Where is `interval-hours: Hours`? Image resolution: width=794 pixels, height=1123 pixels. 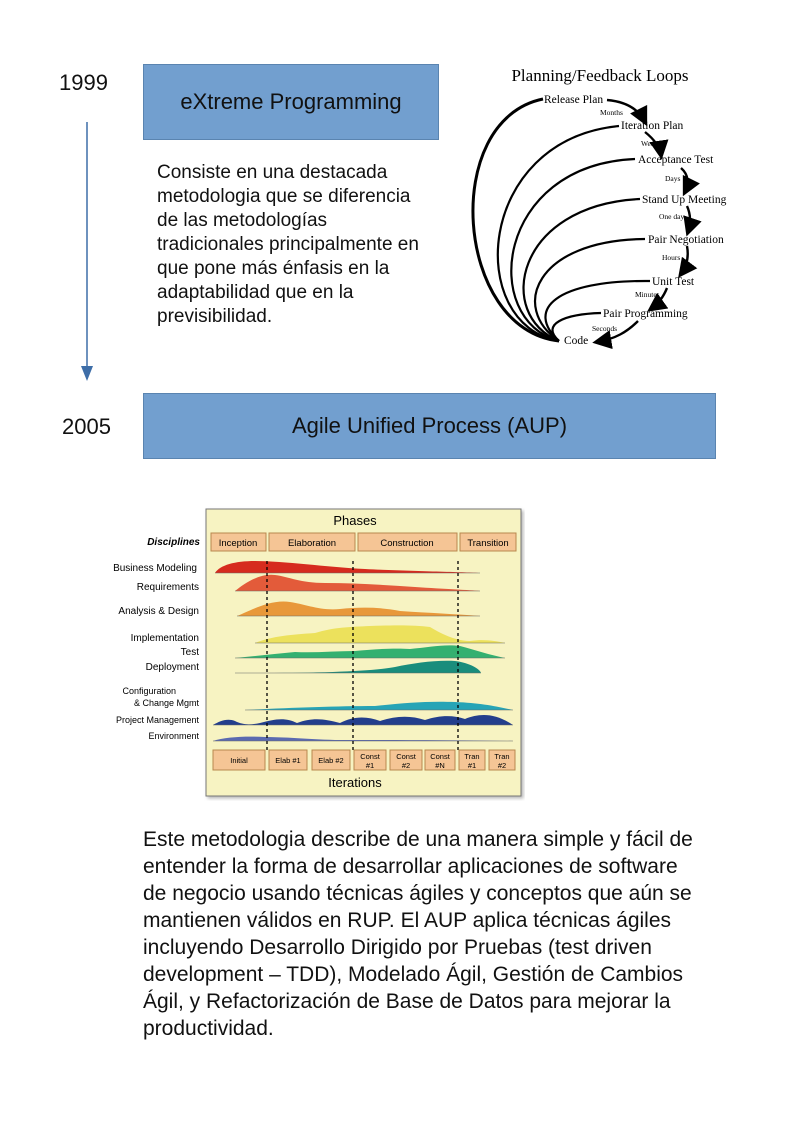
interval-hours: Hours is located at coordinates (671, 257).